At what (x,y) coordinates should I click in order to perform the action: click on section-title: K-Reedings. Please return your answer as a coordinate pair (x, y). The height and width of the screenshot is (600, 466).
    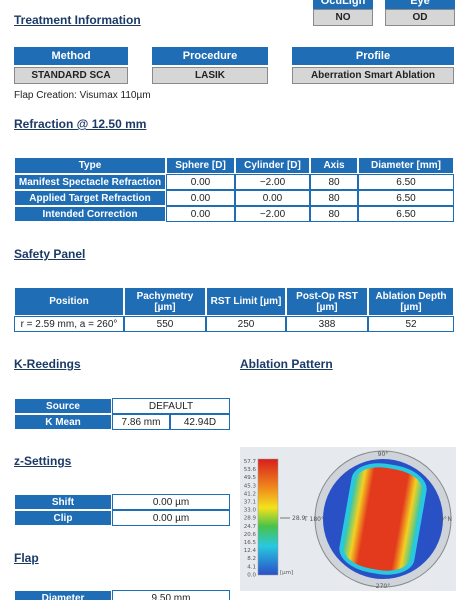
    Looking at the image, I should click on (47, 364).